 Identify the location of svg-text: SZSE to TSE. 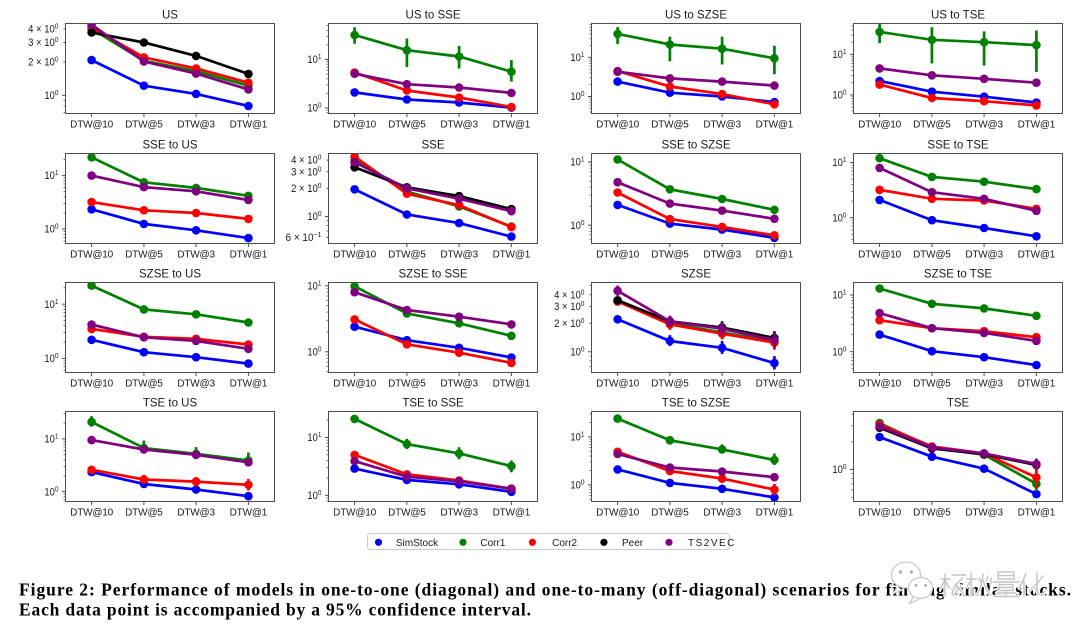
(958, 274).